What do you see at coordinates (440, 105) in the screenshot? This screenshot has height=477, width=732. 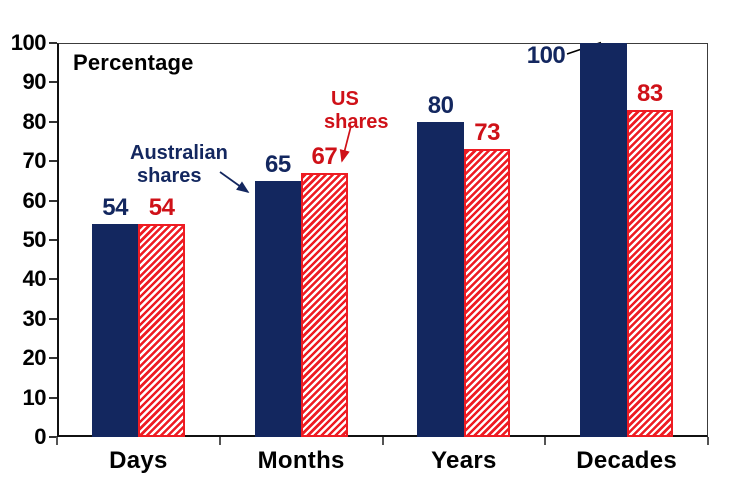 I see `value-label-australian-years: 80` at bounding box center [440, 105].